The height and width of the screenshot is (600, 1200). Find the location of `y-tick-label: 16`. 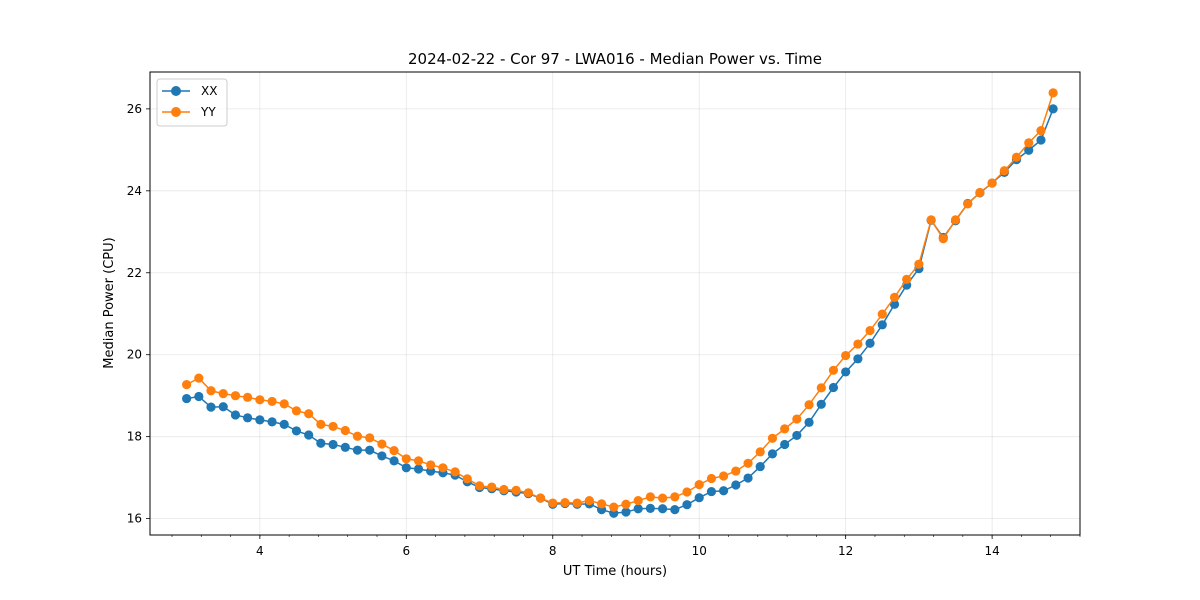

y-tick-label: 16 is located at coordinates (134, 519).